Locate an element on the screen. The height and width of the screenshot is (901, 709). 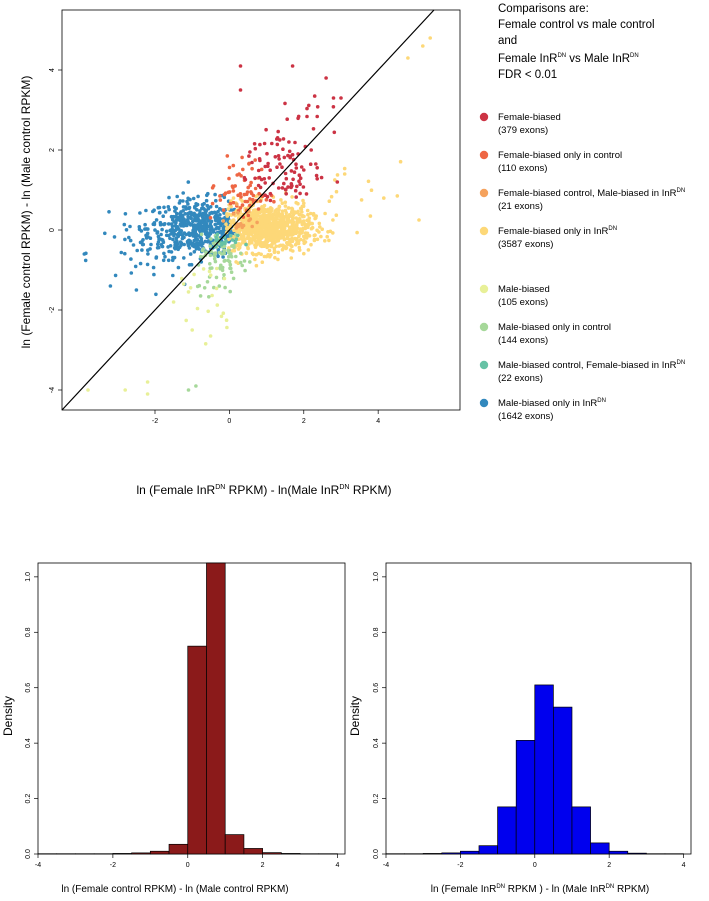
hist-y-tick-label: 0.4 is located at coordinates (376, 743).